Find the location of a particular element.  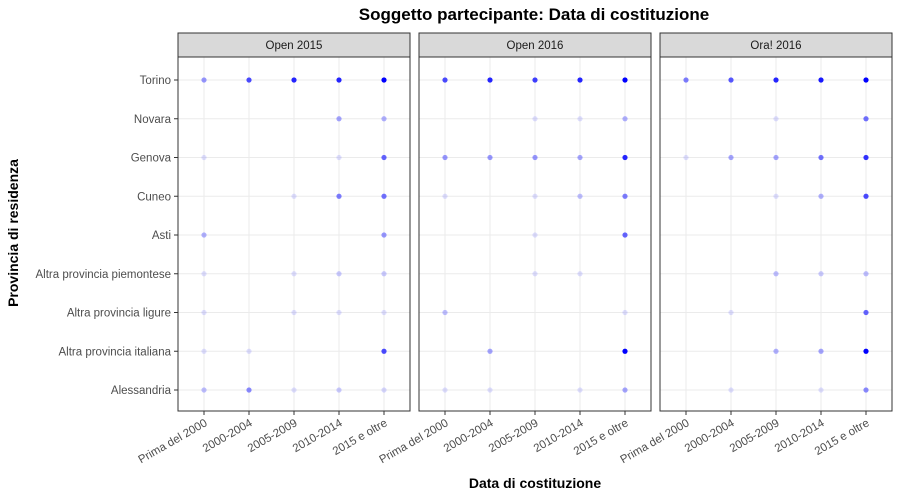

facet-label: Open 2015 is located at coordinates (294, 46).